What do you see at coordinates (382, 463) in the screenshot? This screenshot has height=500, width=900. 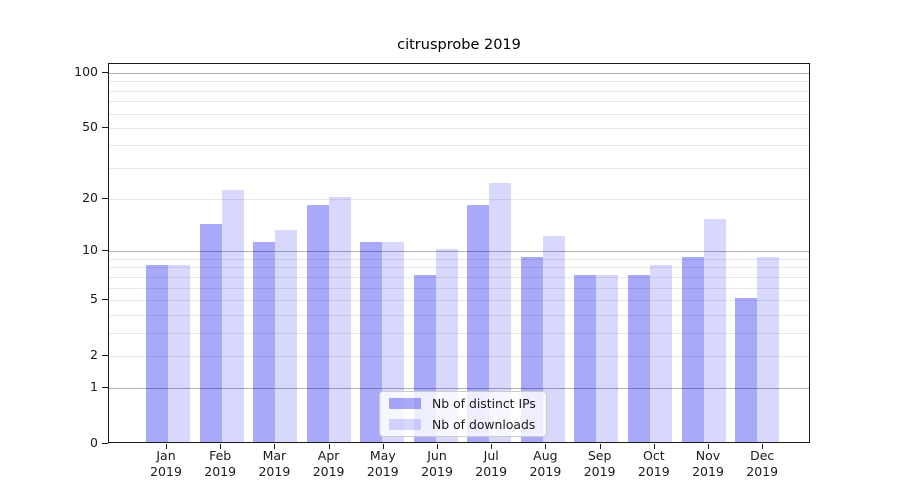 I see `x-tick-label: May 2019` at bounding box center [382, 463].